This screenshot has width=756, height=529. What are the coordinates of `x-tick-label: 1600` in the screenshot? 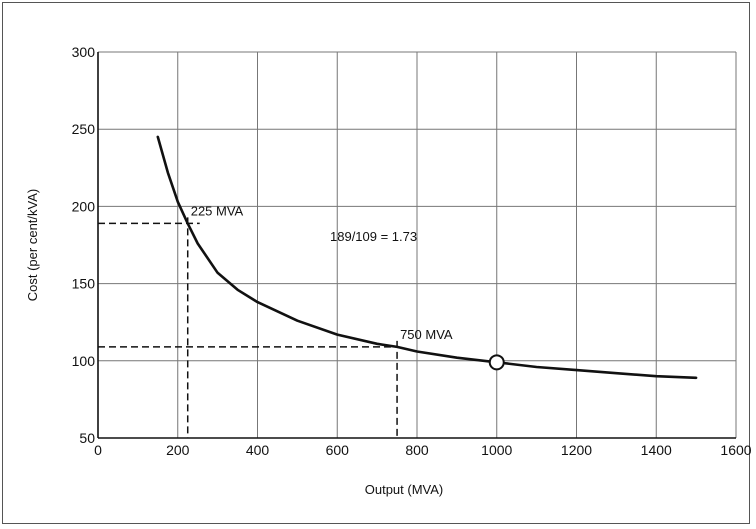 It's located at (735, 450).